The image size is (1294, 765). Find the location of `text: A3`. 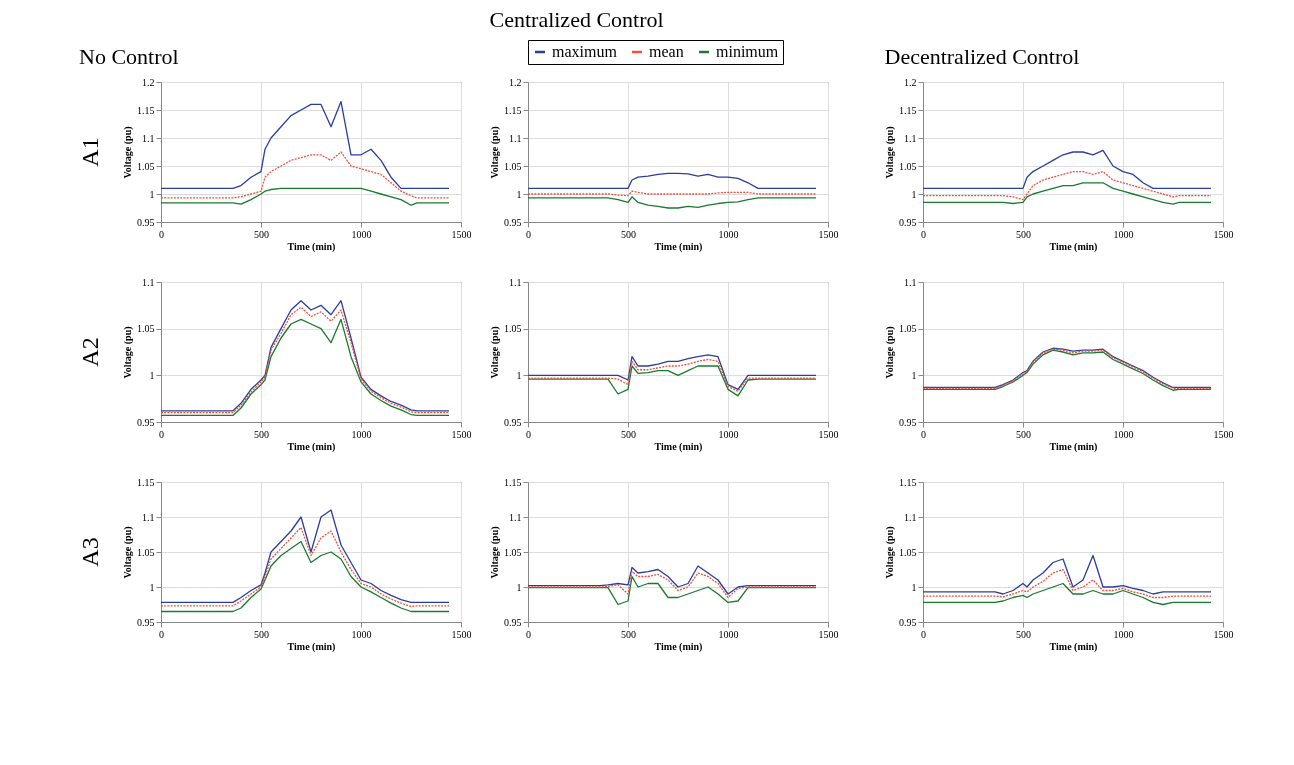

text: A3 is located at coordinates (90, 552).